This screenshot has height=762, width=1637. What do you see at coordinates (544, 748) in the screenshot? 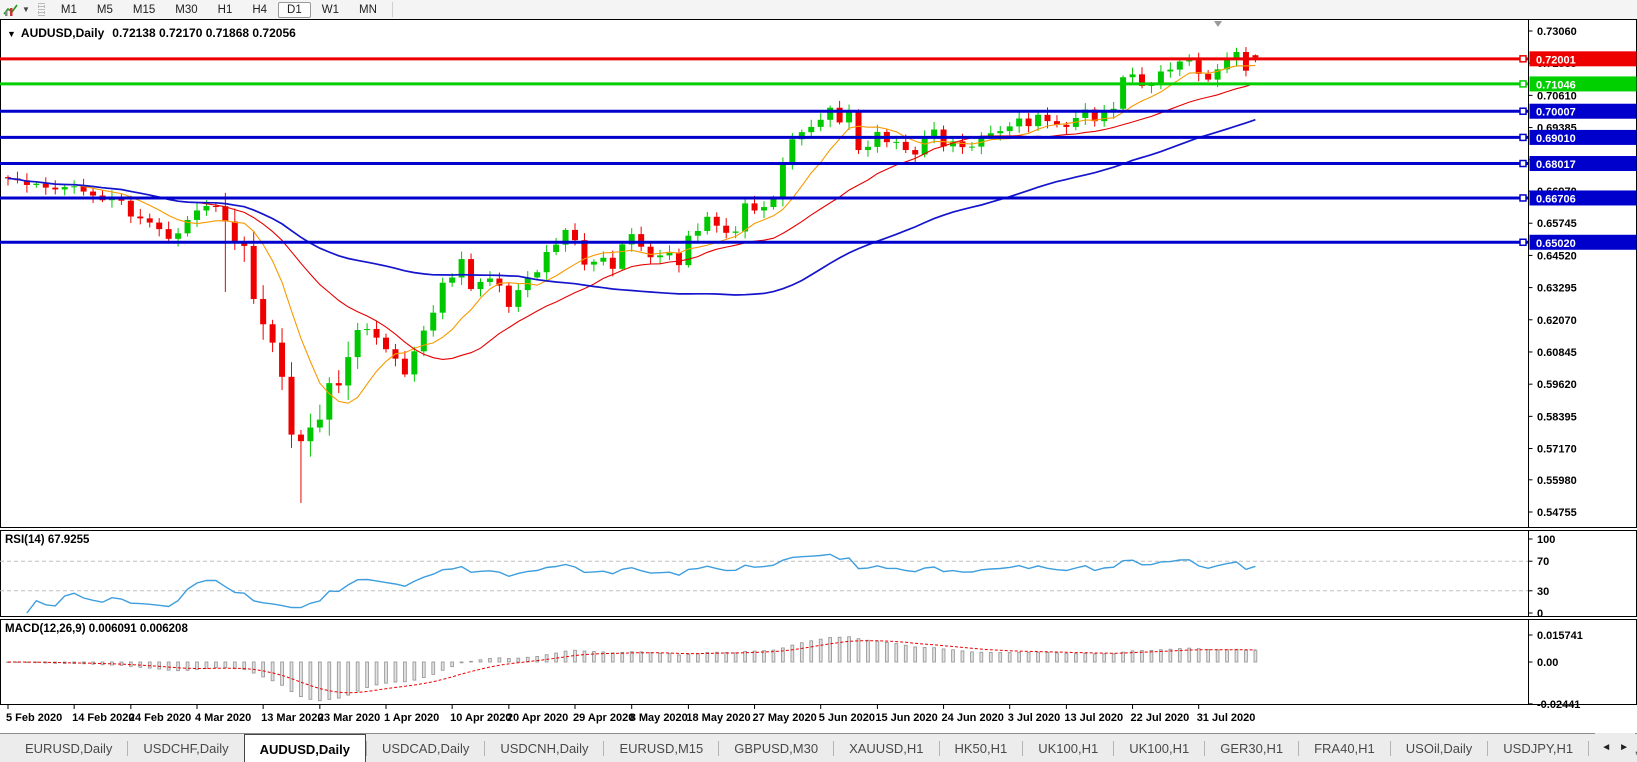
I see `chart-tab-usdcnh-daily: USDCNH,Daily` at bounding box center [544, 748].